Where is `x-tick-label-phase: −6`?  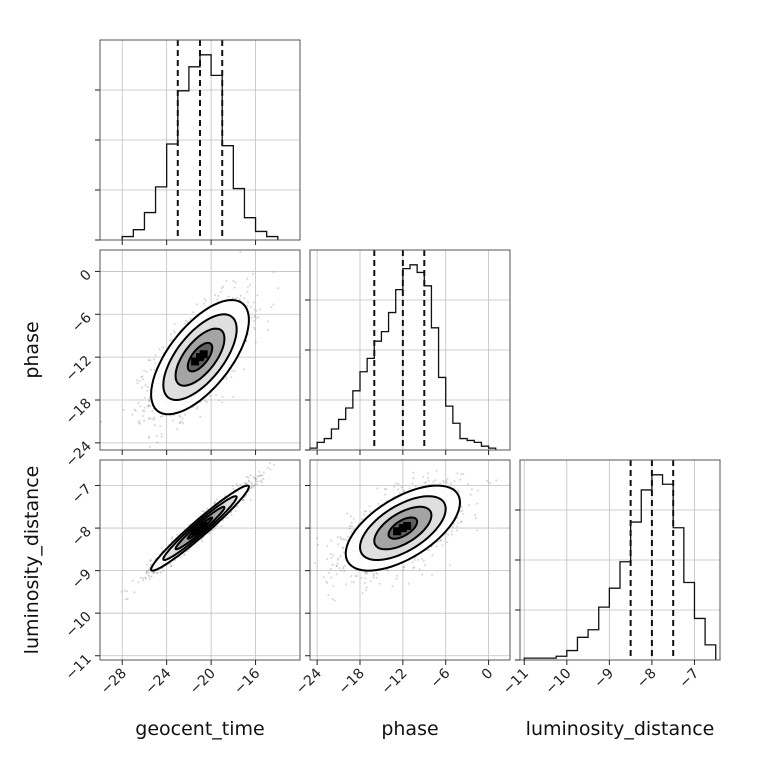 x-tick-label-phase: −6 is located at coordinates (441, 678).